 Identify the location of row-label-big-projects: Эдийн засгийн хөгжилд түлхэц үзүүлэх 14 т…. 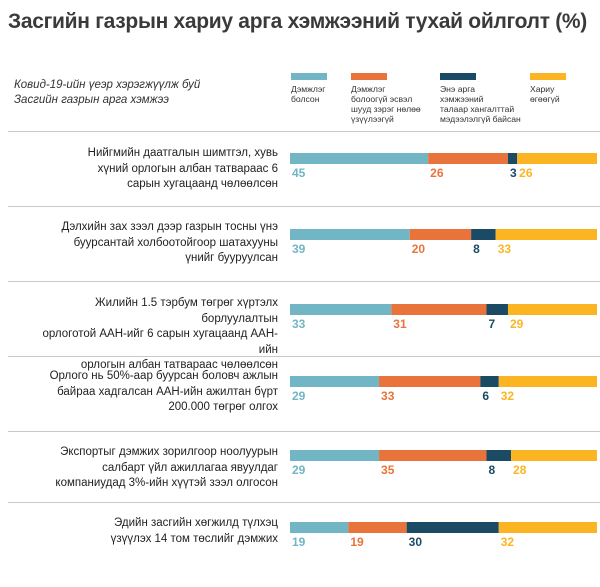
(194, 531).